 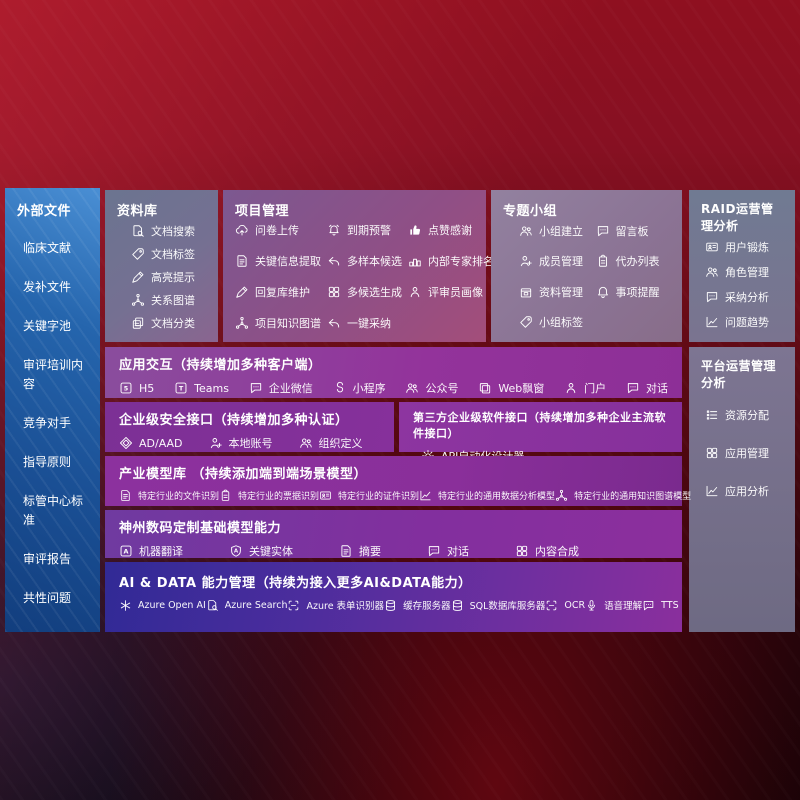 I want to click on feature-item: 关键实体, so click(x=261, y=551).